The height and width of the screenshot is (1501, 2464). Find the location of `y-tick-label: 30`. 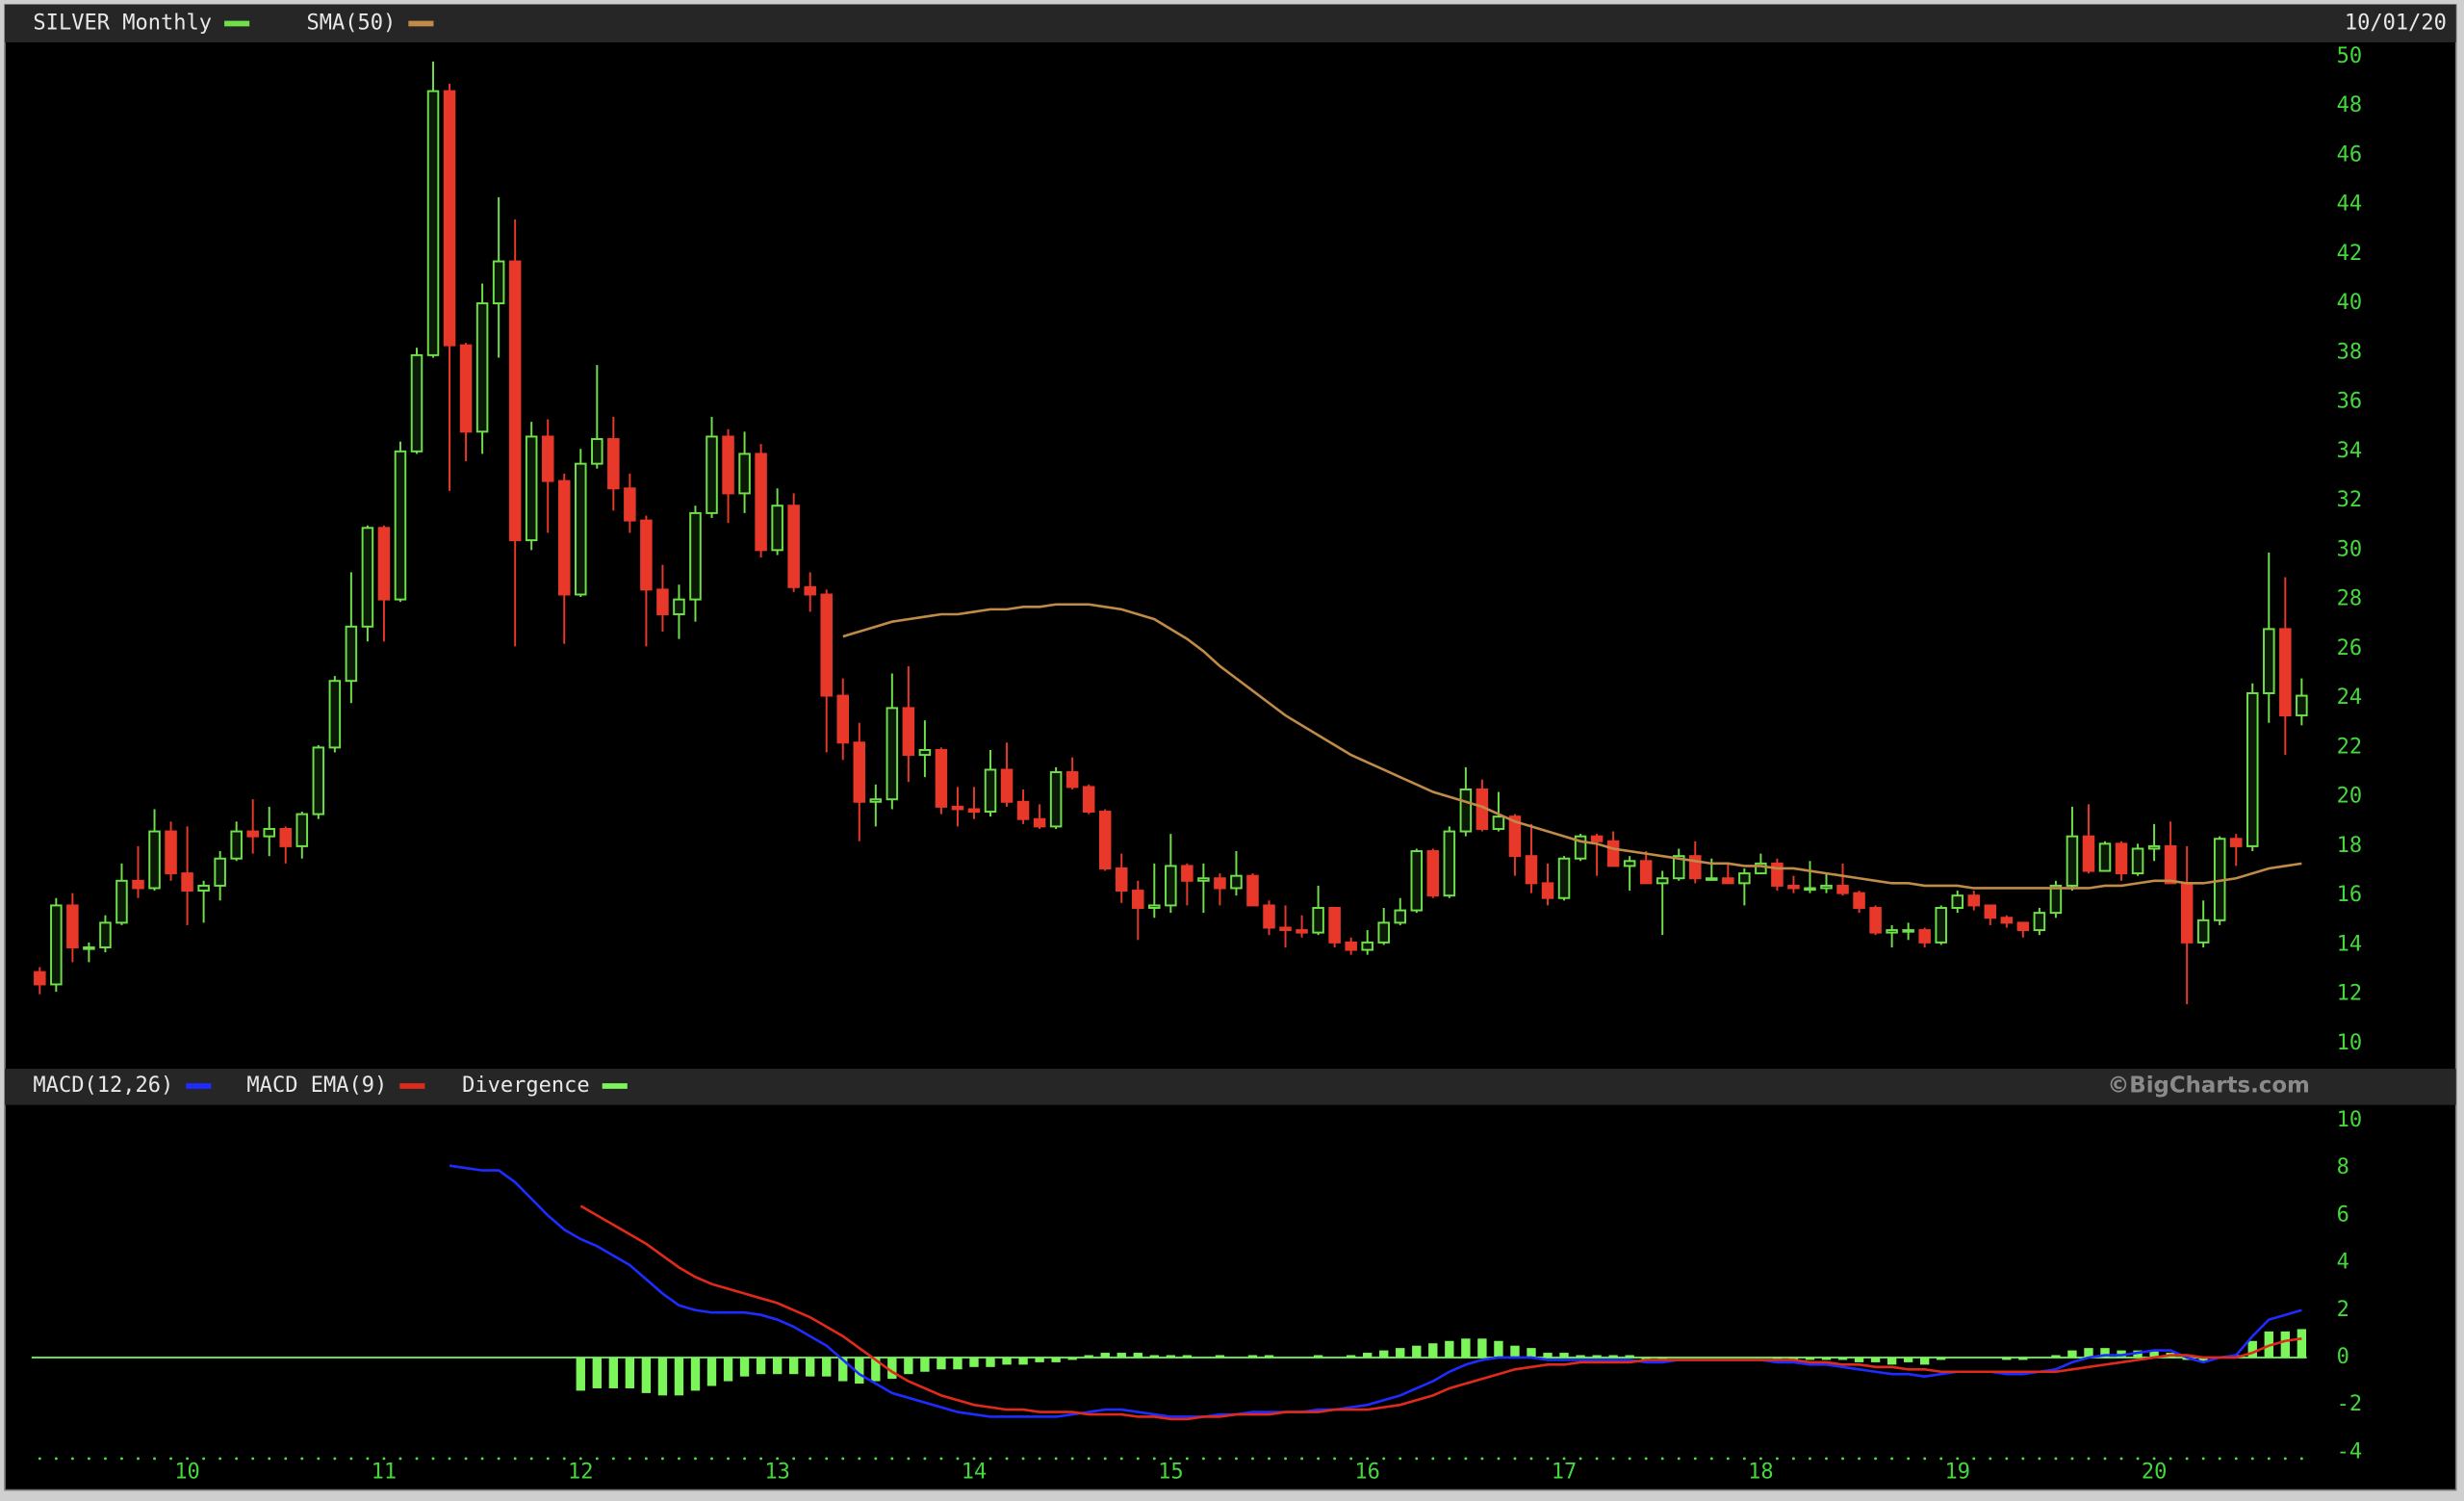

y-tick-label: 30 is located at coordinates (2350, 549).